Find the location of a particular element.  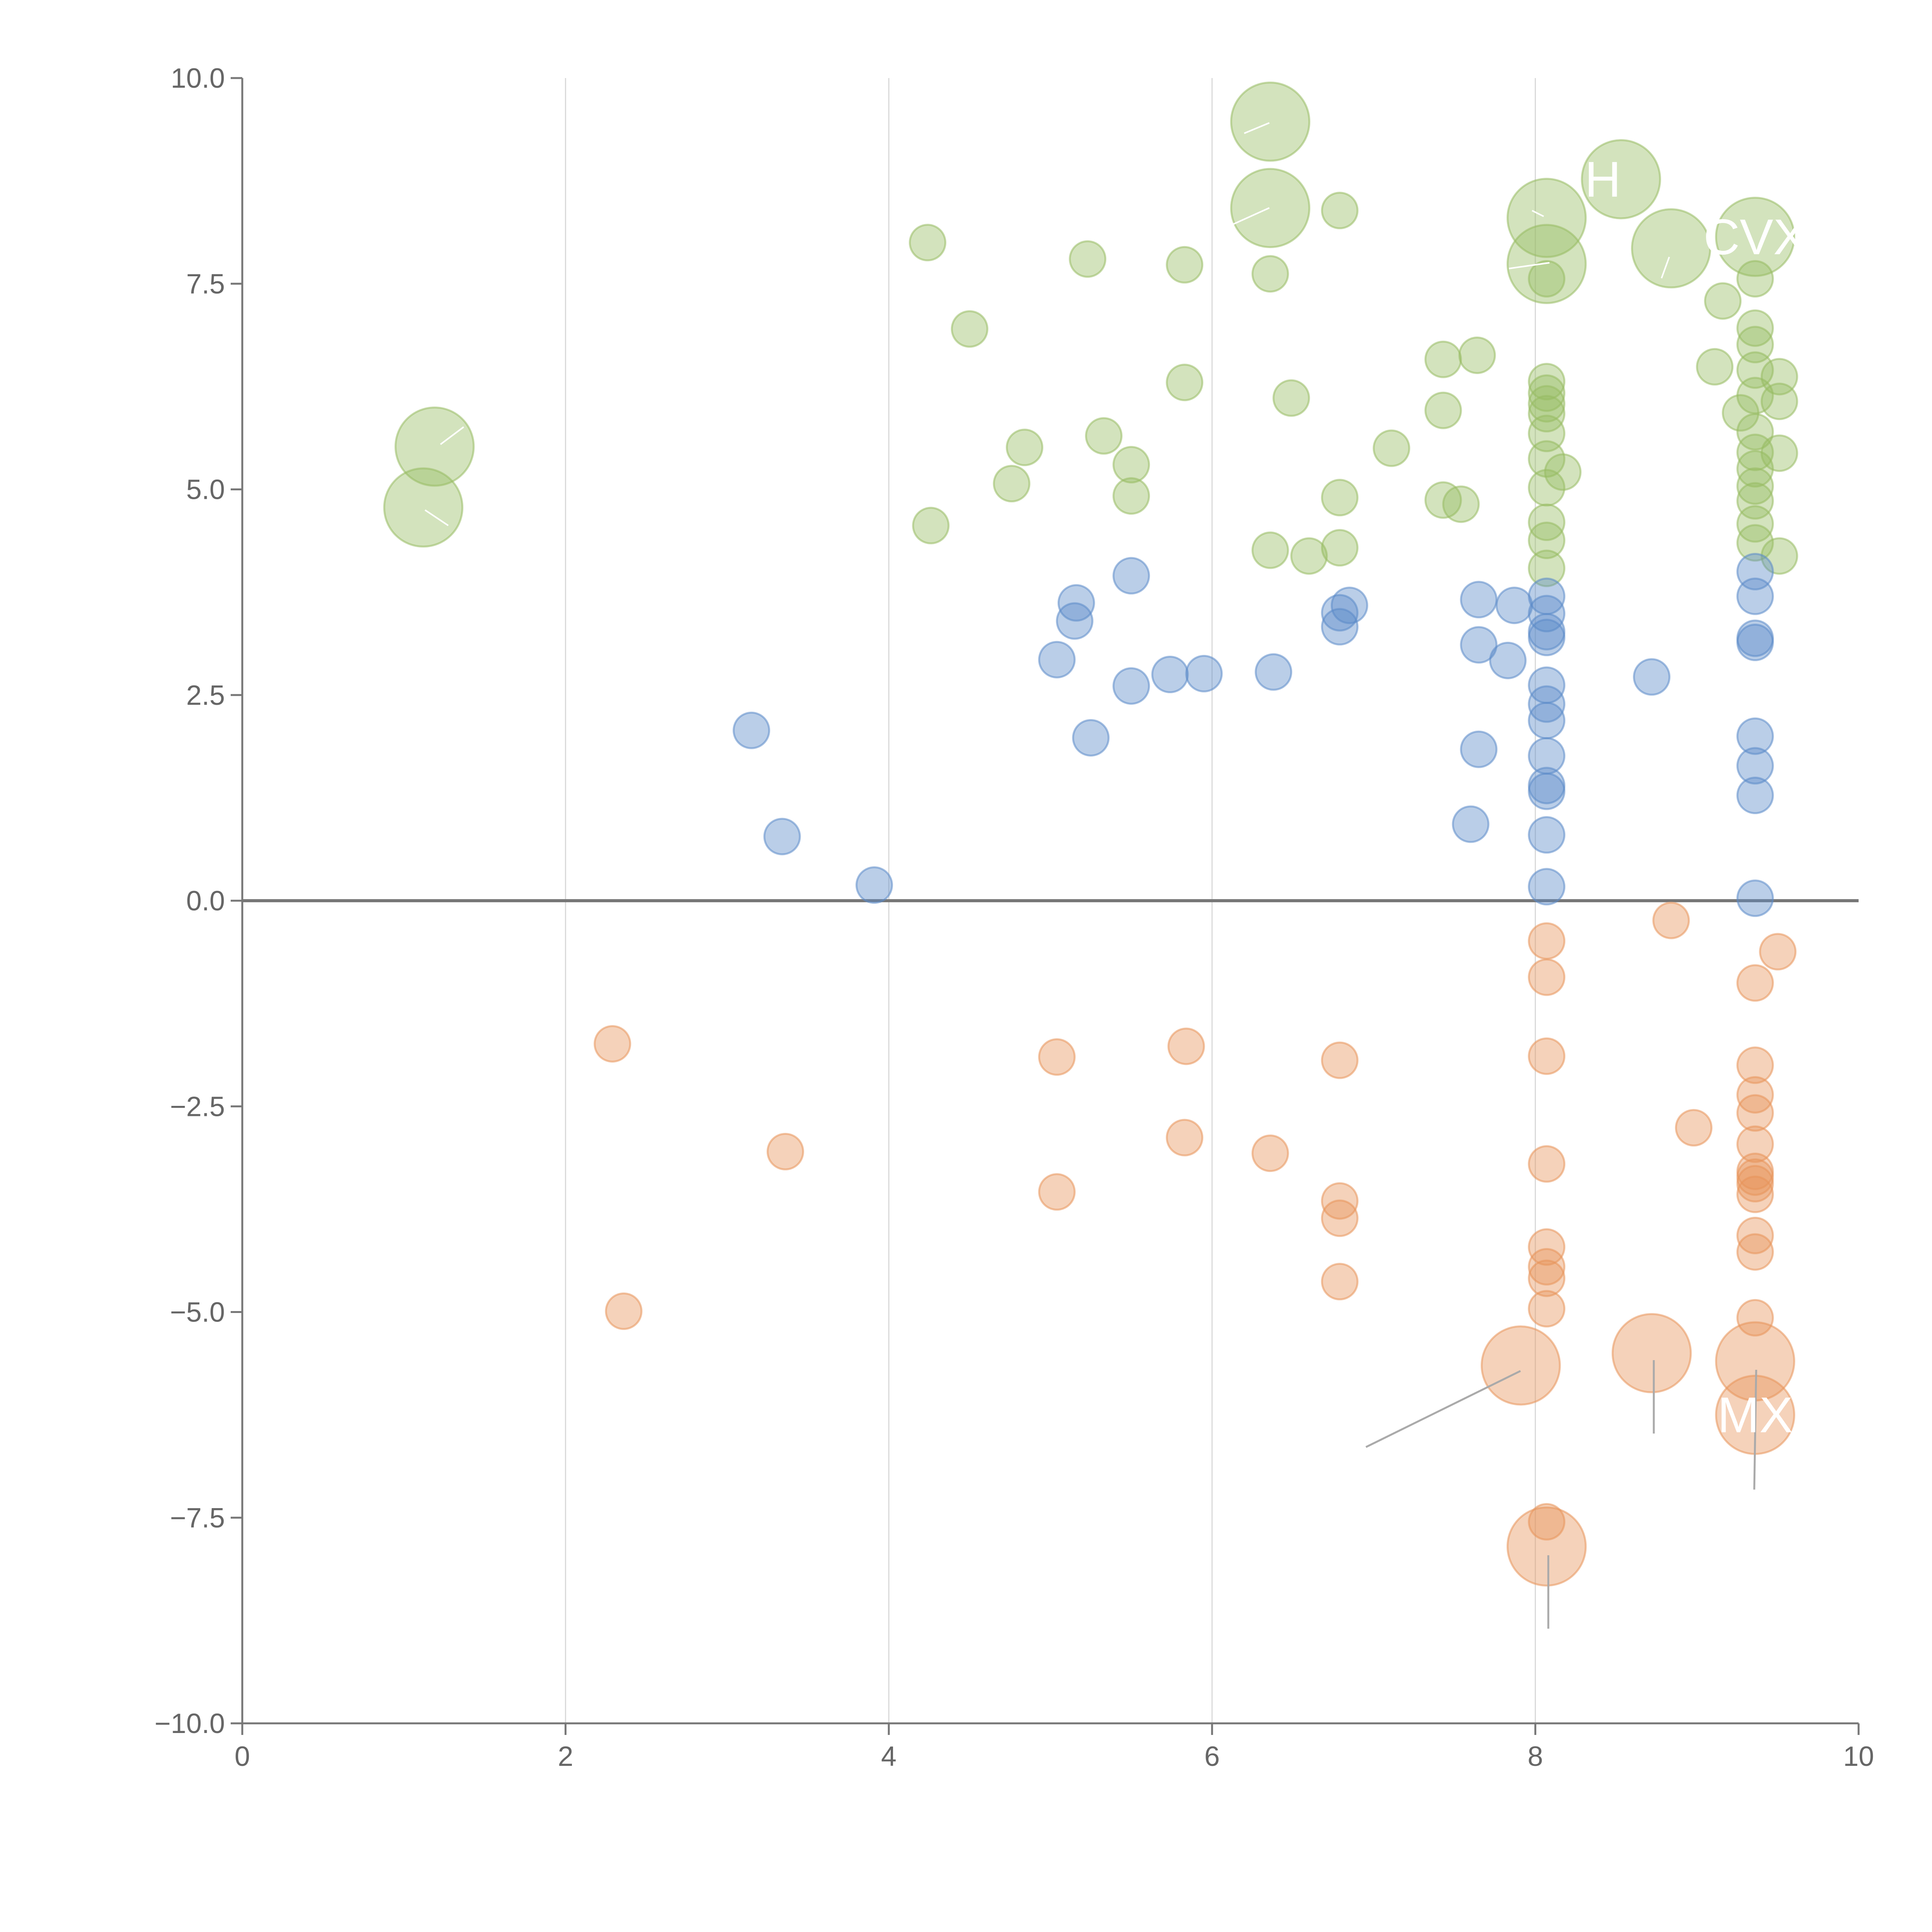

x-tick-label: 2 is located at coordinates (565, 1756).